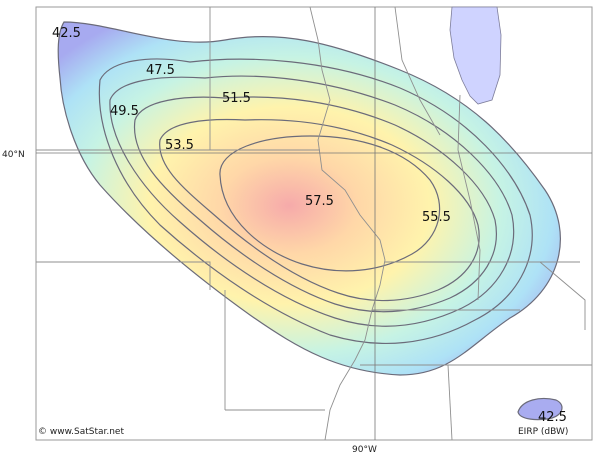 Image resolution: width=600 pixels, height=456 pixels. Describe the element at coordinates (436, 217) in the screenshot. I see `contour-label-55-5: 55.5` at that location.